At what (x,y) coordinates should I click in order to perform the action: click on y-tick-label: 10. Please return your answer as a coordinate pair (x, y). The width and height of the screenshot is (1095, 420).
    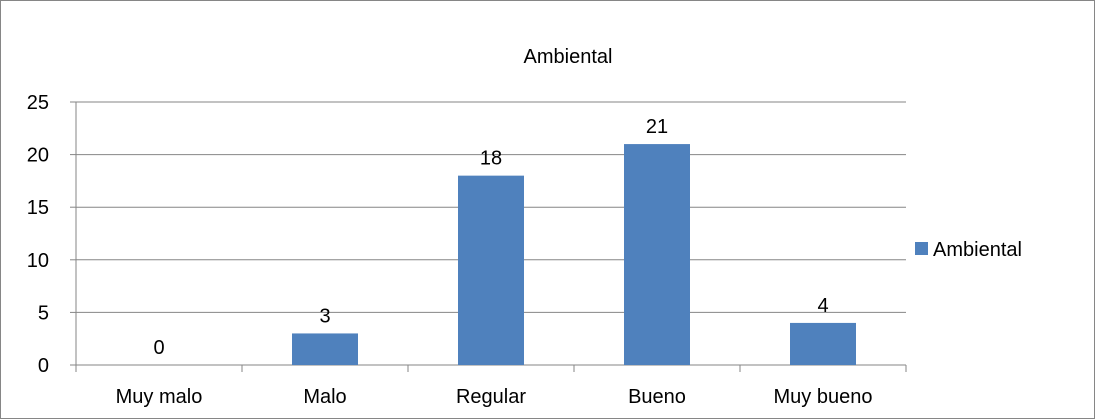
    Looking at the image, I should click on (38, 261).